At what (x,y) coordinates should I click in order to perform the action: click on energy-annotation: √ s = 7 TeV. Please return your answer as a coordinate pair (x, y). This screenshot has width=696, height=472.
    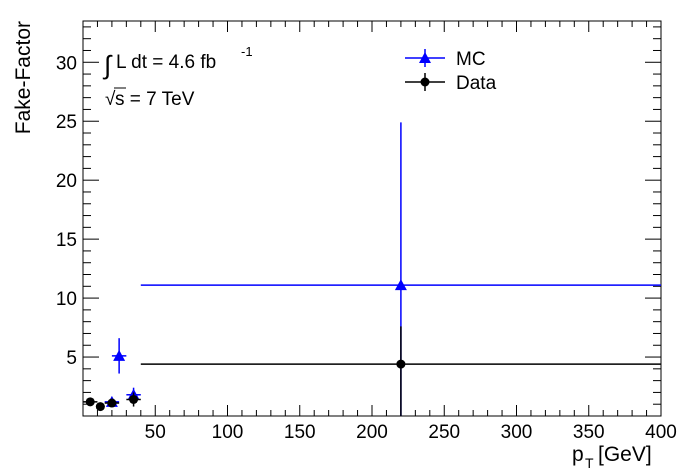
    Looking at the image, I should click on (150, 98).